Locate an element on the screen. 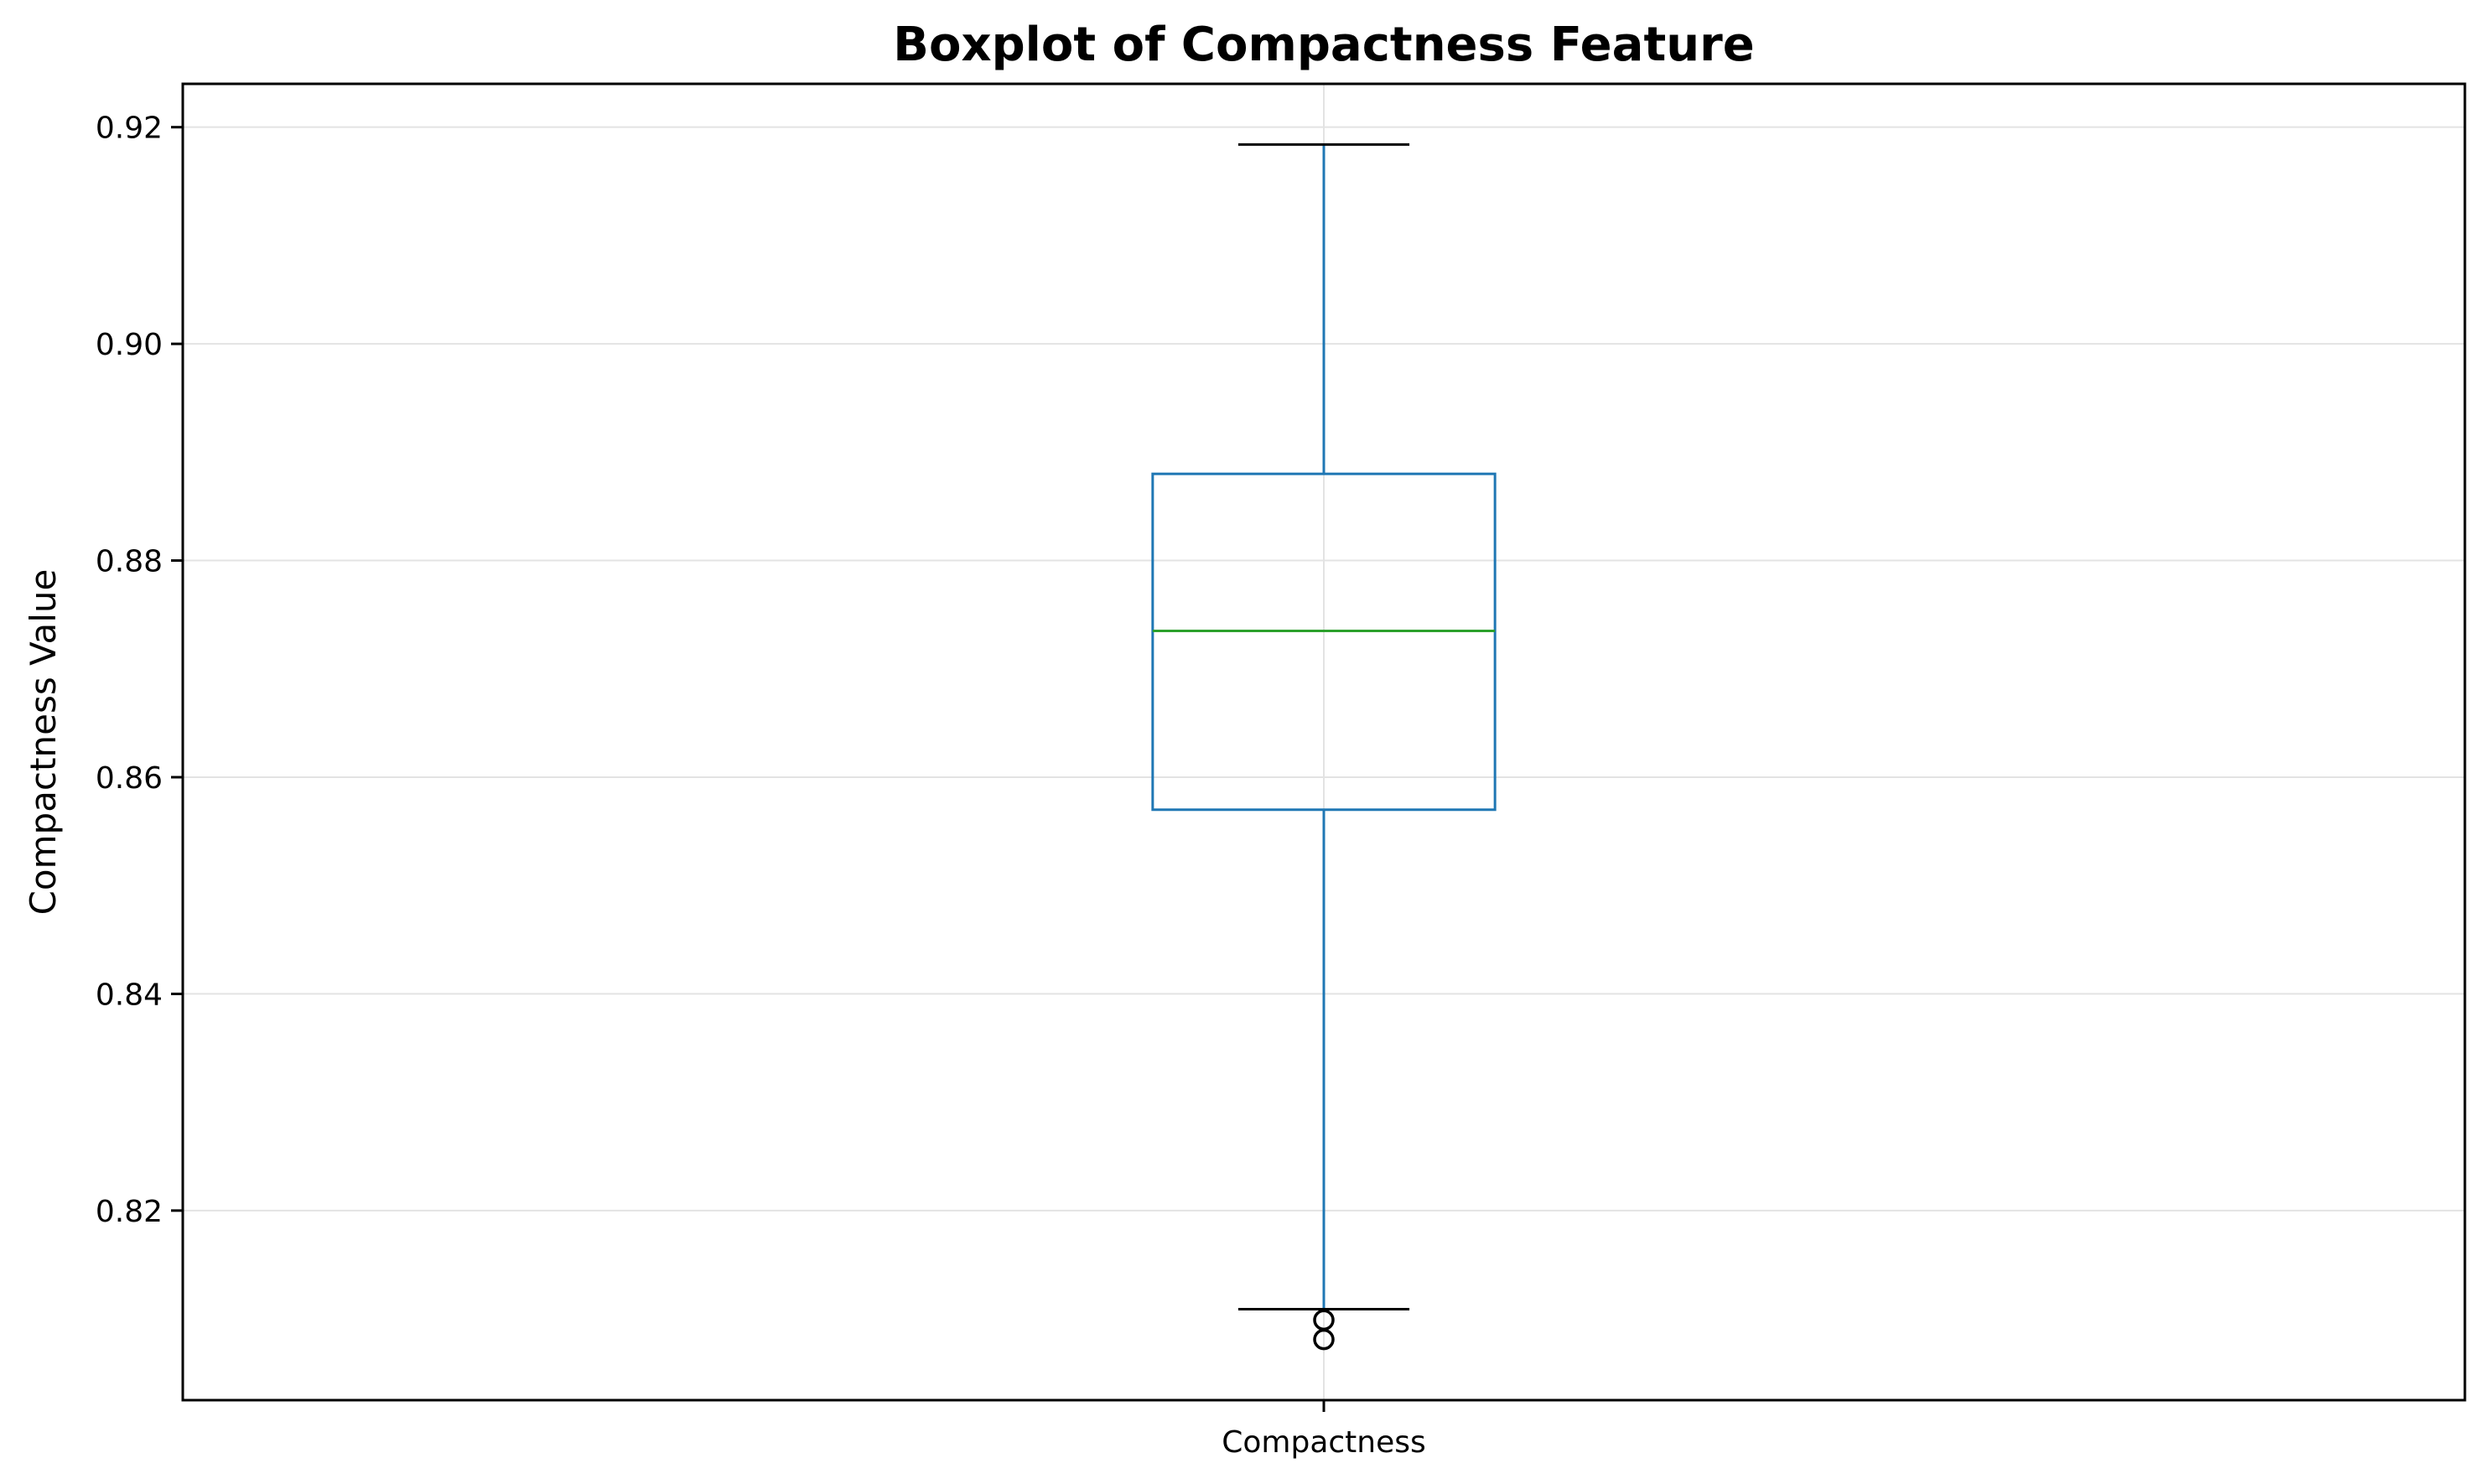 The image size is (2485, 1484). y-tick-label: 0.86 is located at coordinates (129, 778).